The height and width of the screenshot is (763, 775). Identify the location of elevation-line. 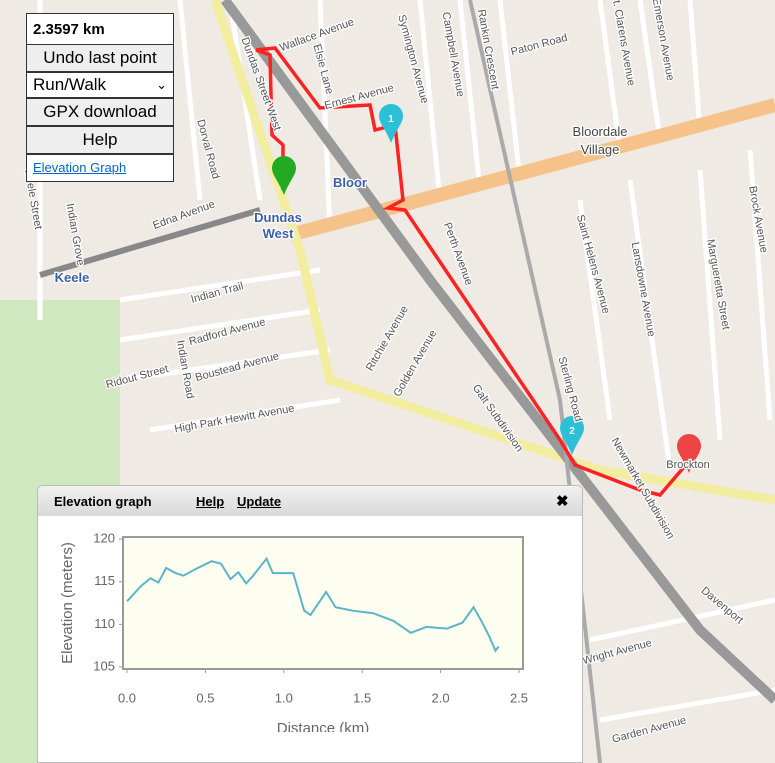
(313, 604).